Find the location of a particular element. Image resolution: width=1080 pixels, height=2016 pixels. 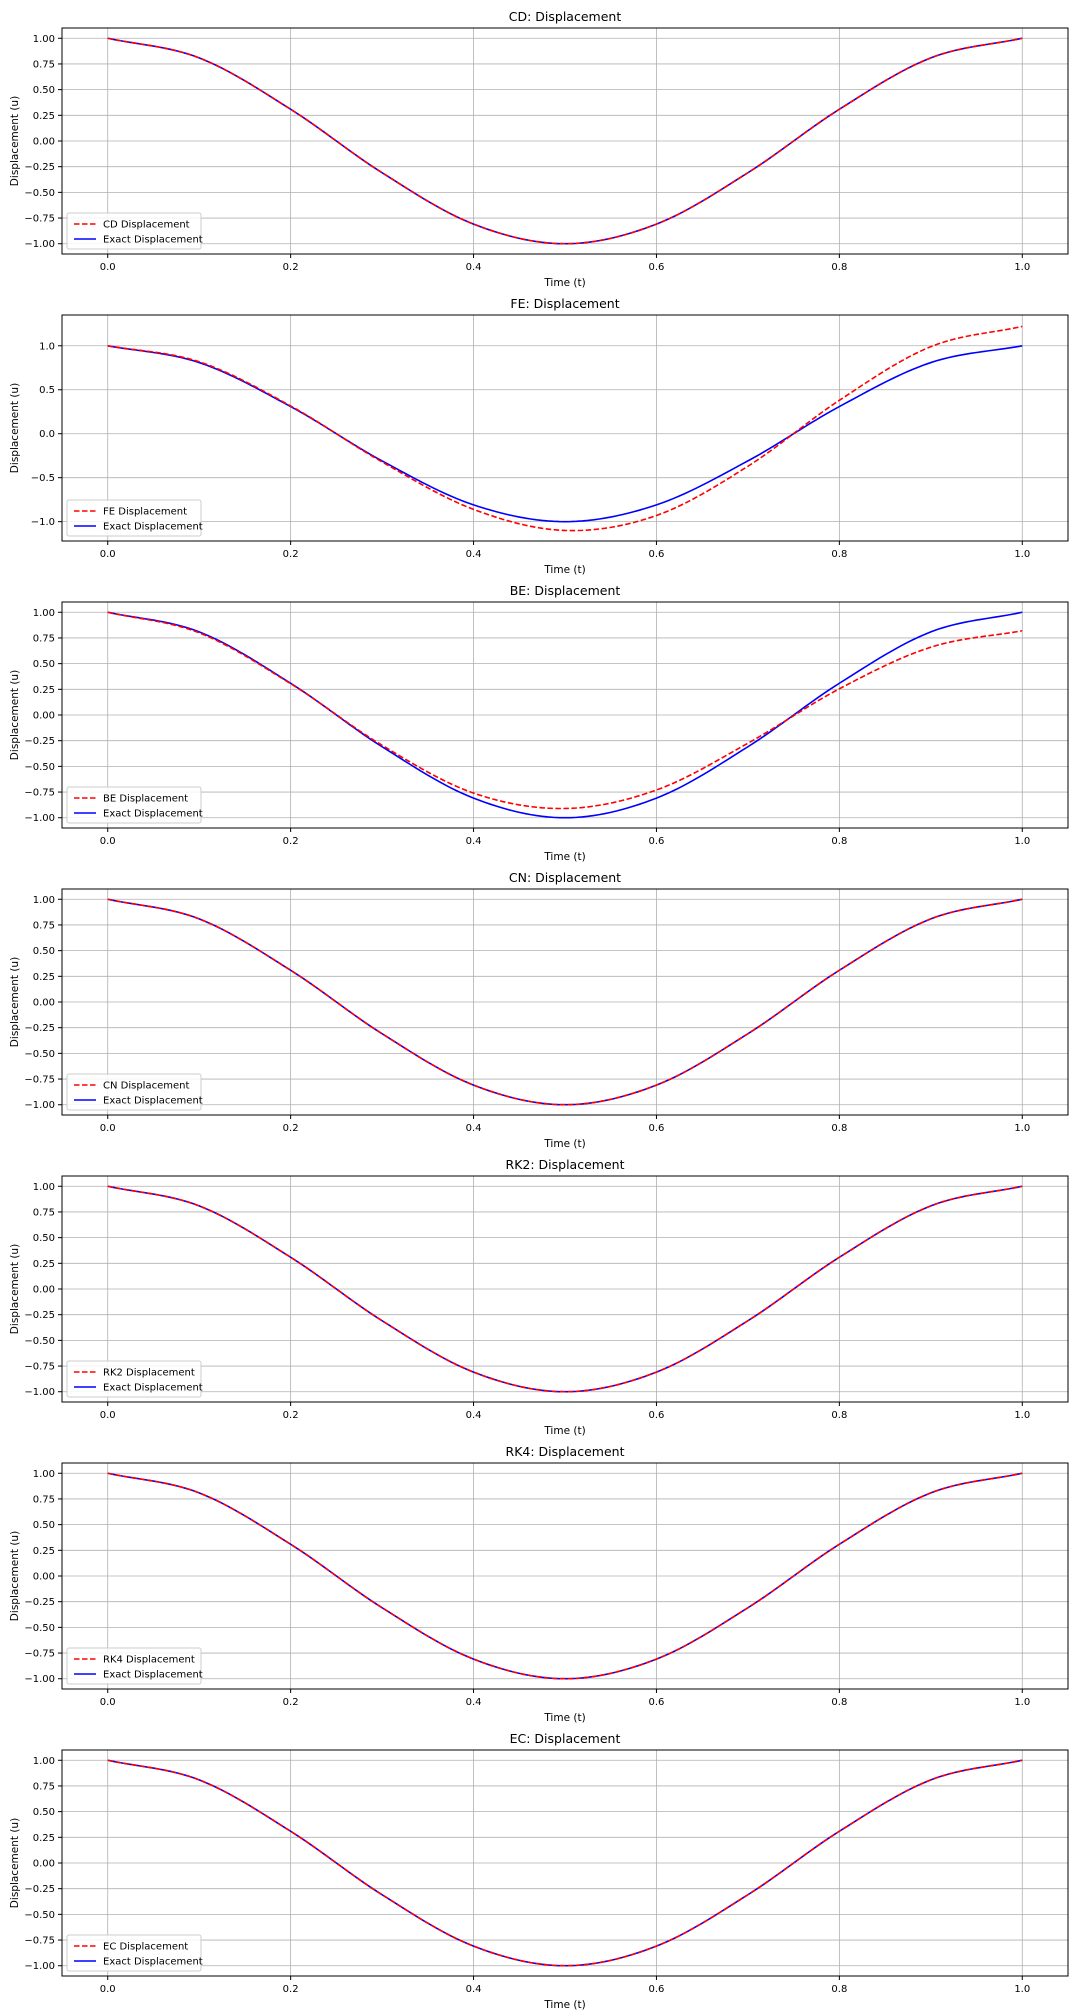

chart-2-axes-frame is located at coordinates (565, 428).